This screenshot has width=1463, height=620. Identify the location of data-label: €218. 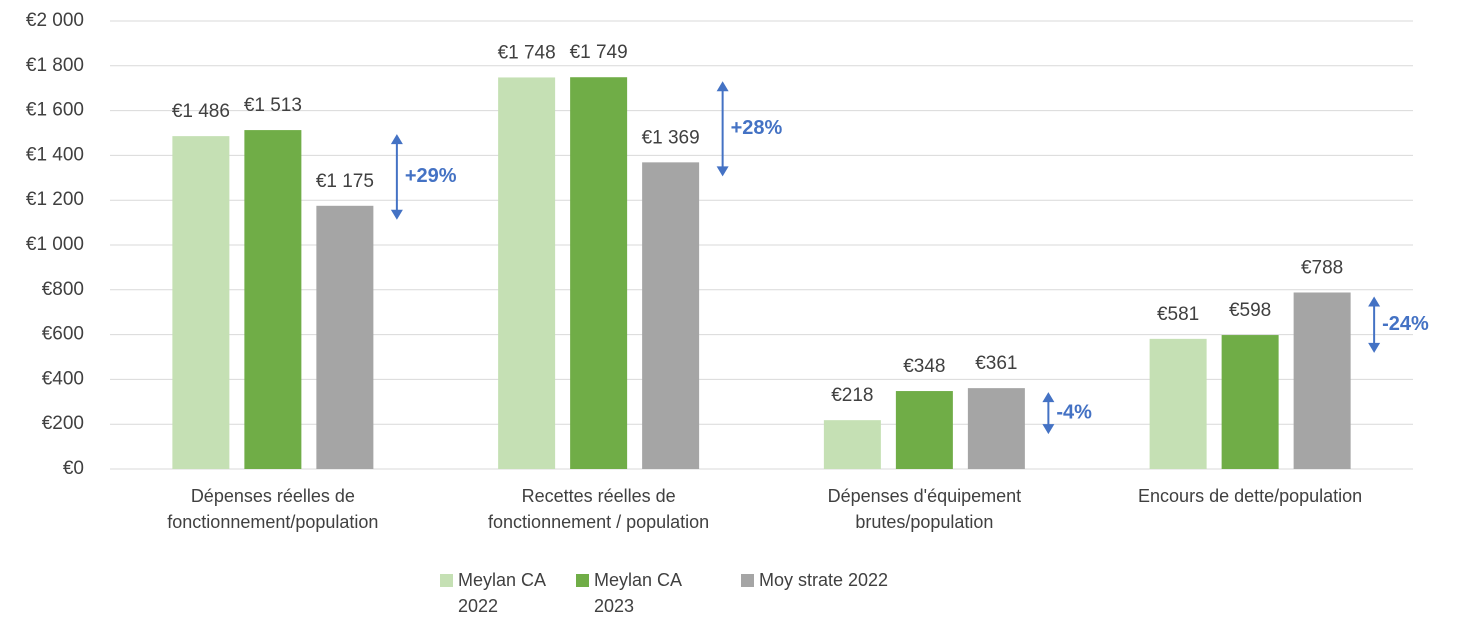
(852, 395).